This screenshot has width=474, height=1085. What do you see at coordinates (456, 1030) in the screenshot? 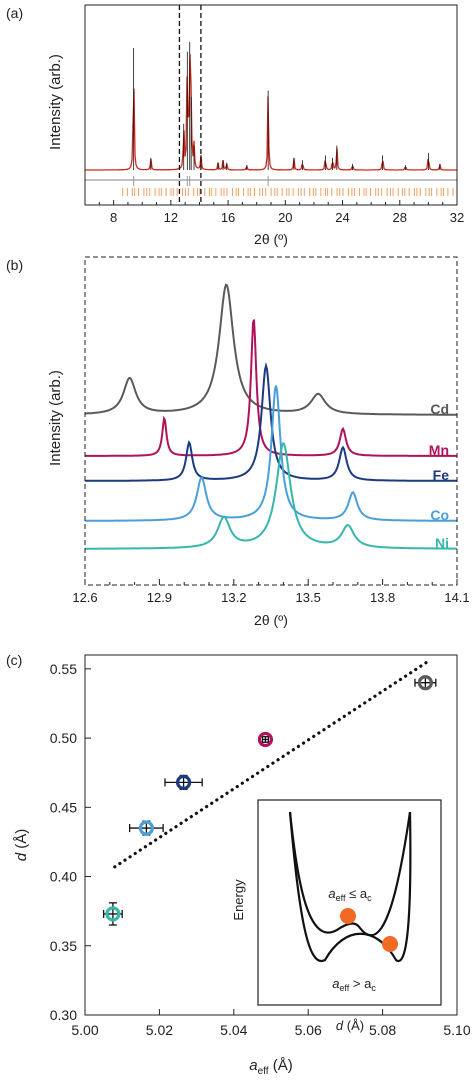
I see `x-tick-label: 5.10` at bounding box center [456, 1030].